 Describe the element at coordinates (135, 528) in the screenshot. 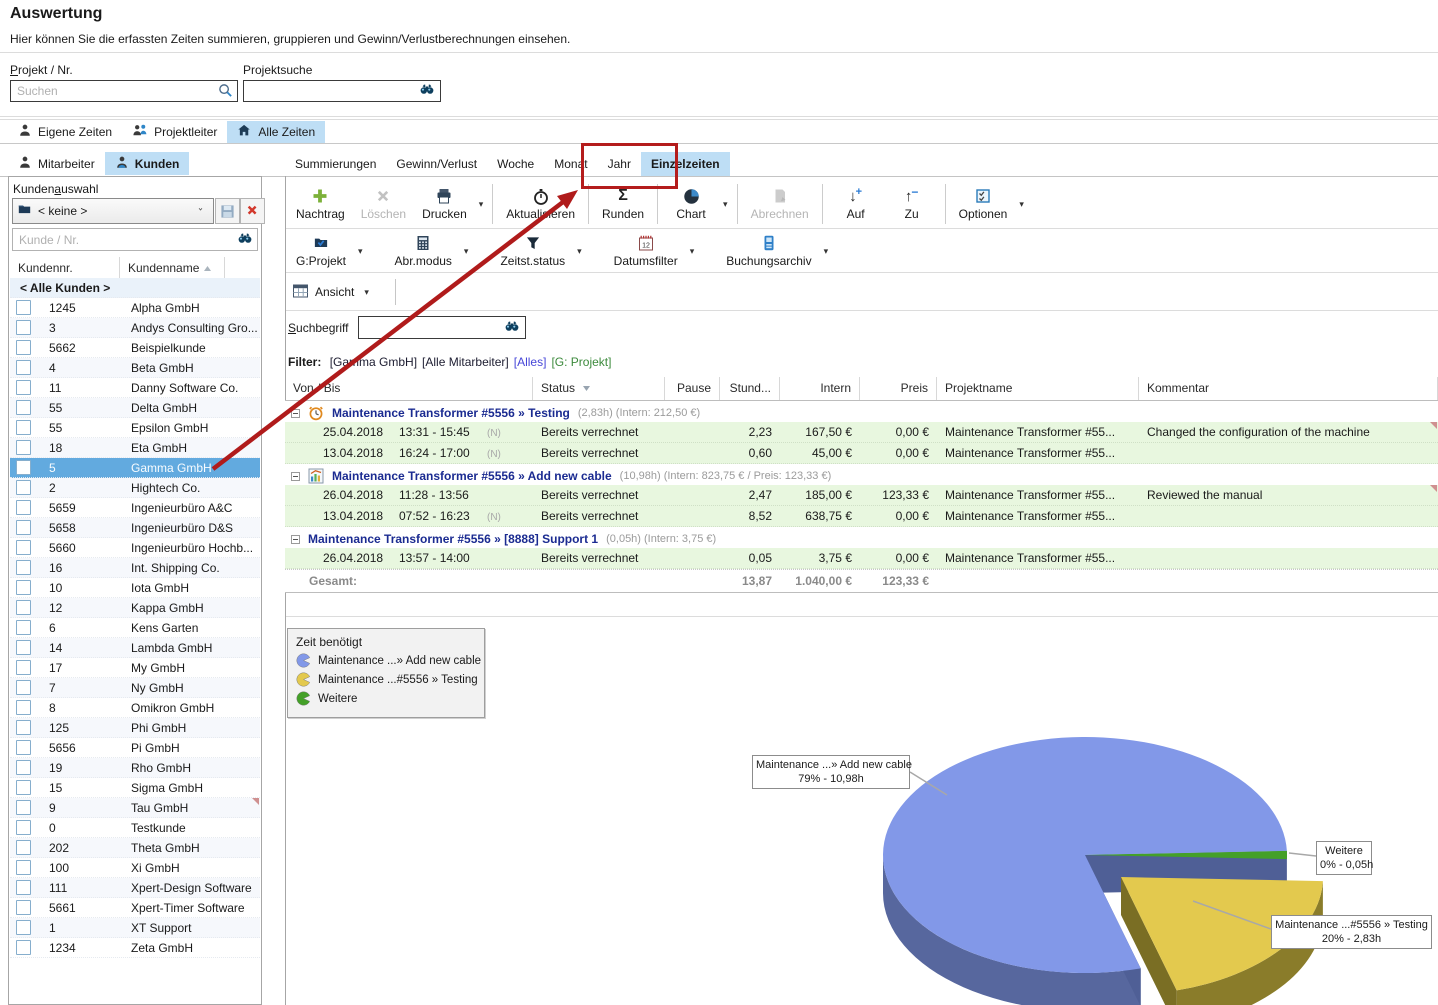

I see `customer-row: 5658 Ingenieurbüro D&S` at that location.